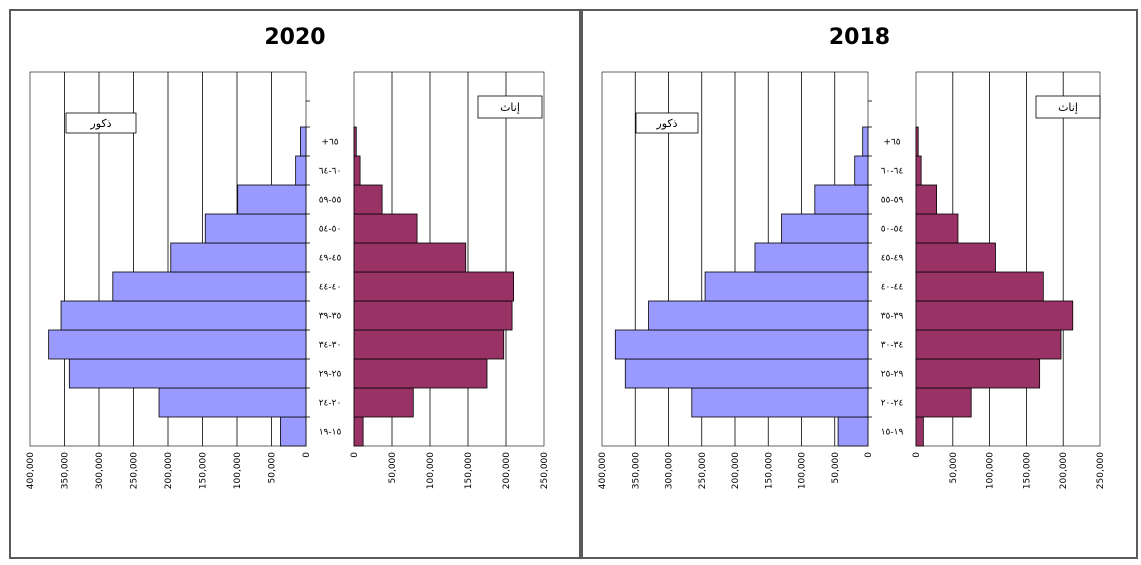 This screenshot has height=565, width=1141. What do you see at coordinates (892, 230) in the screenshot?
I see `age-group-label: ٥٤-٥٠` at bounding box center [892, 230].